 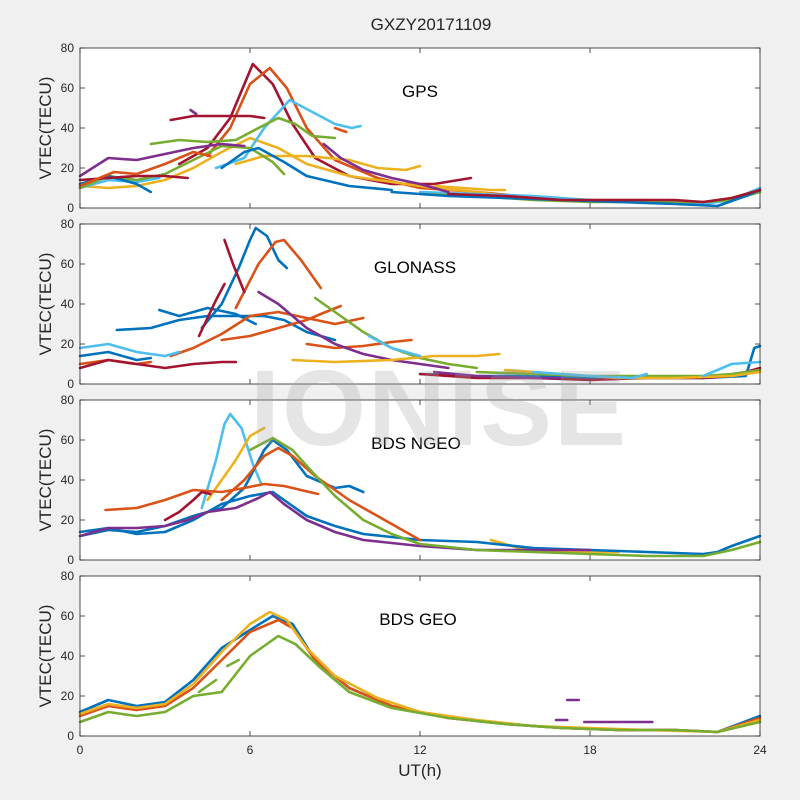 What do you see at coordinates (431, 24) in the screenshot?
I see `figure-title: GXZY20171109` at bounding box center [431, 24].